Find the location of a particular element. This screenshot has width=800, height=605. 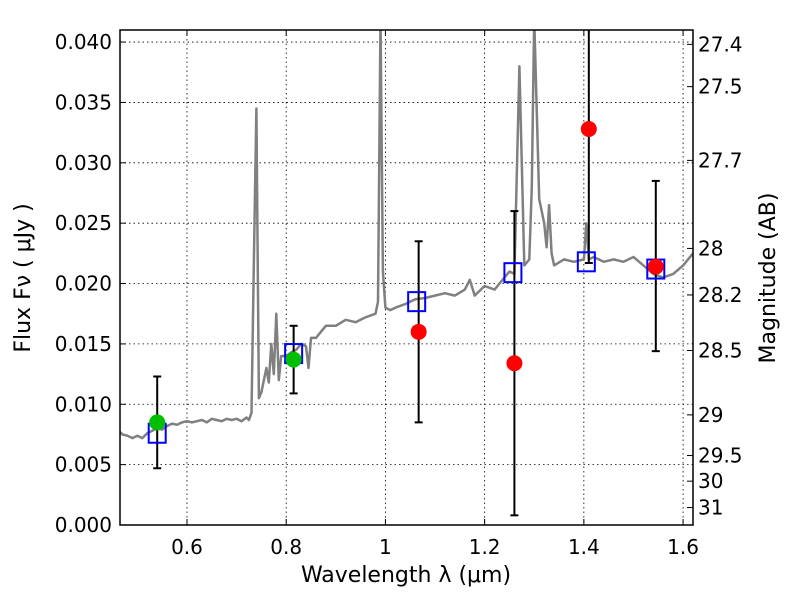

mag-tick-label: 30 is located at coordinates (710, 481).